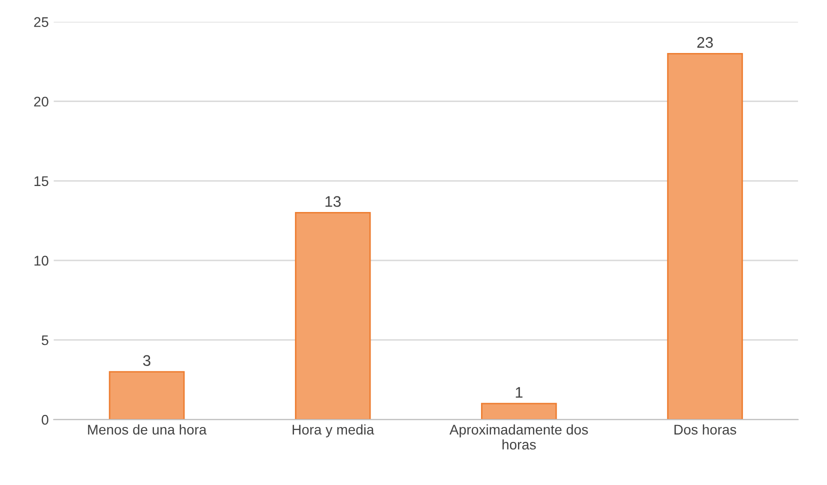 The width and height of the screenshot is (827, 485). What do you see at coordinates (41, 261) in the screenshot?
I see `y-tick-label: 10` at bounding box center [41, 261].